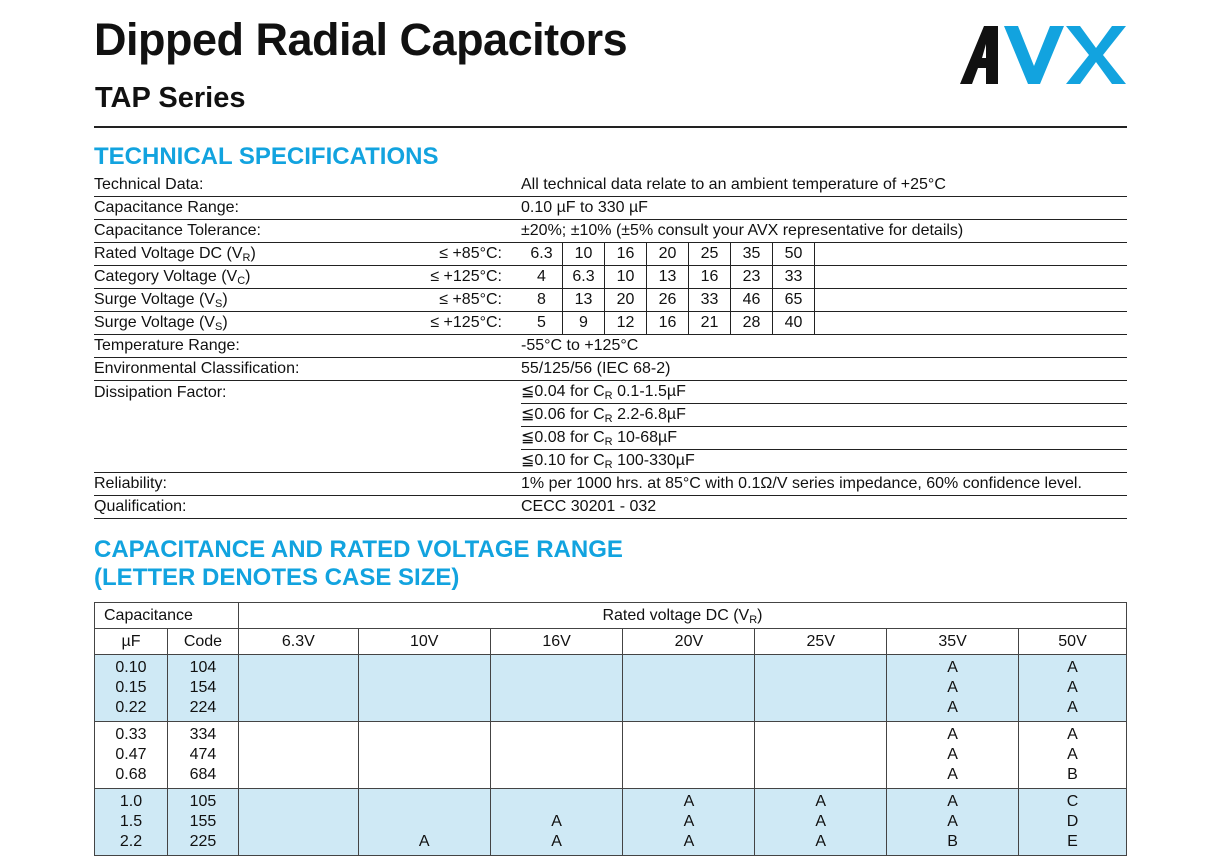  What do you see at coordinates (298, 641) in the screenshot?
I see `voltage-column-header: 6.3V` at bounding box center [298, 641].